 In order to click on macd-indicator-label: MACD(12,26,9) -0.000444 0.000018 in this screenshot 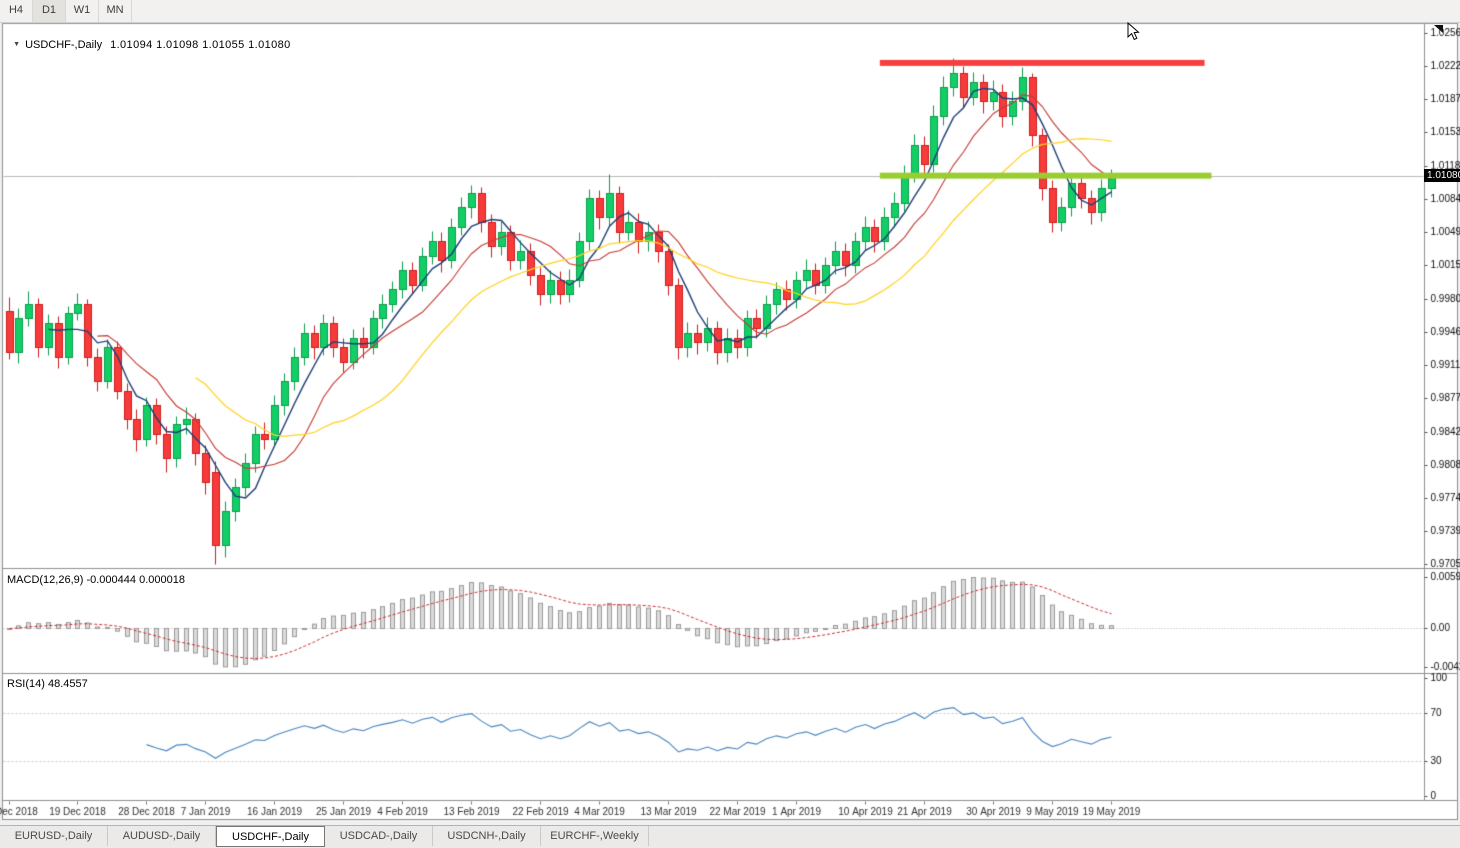, I will do `click(96, 580)`.